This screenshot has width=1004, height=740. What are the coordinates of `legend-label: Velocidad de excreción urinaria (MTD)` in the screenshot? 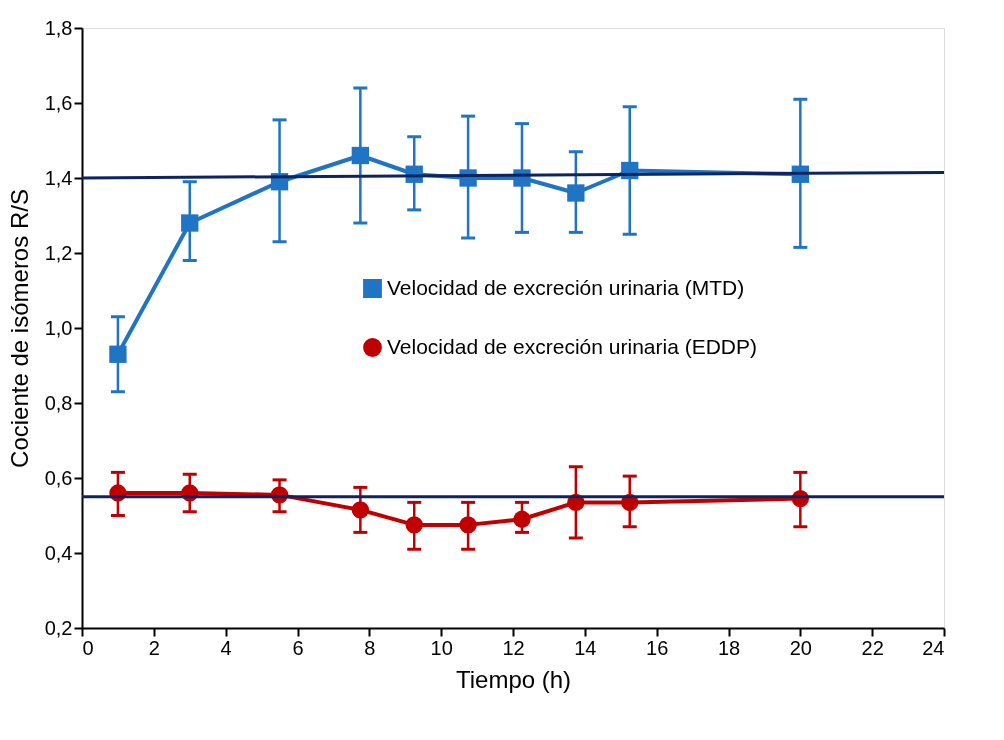 It's located at (566, 287).